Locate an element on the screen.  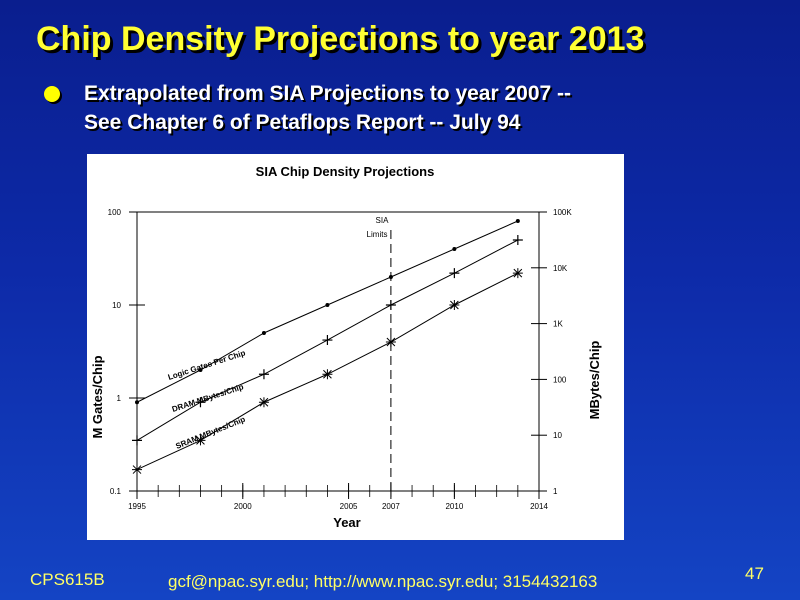
y-left-tick-label: 100 is located at coordinates (115, 212).